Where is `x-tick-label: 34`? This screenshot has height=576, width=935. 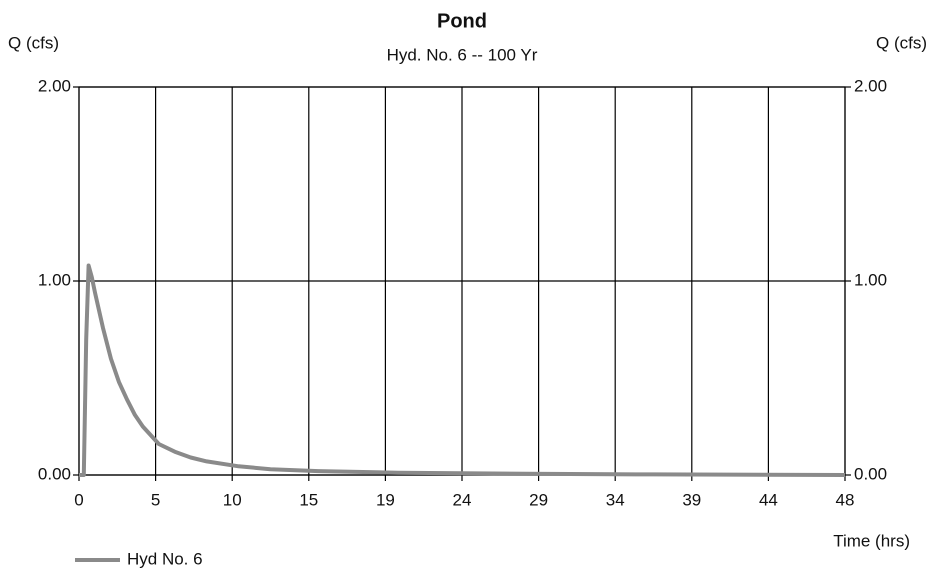 x-tick-label: 34 is located at coordinates (615, 499).